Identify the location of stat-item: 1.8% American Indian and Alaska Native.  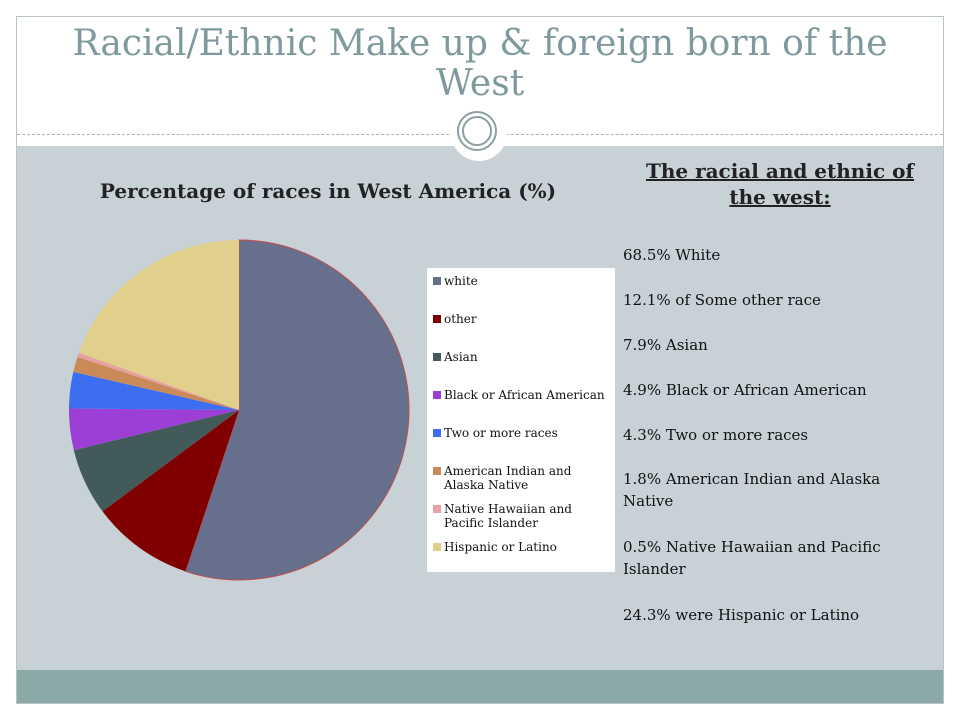
(752, 490).